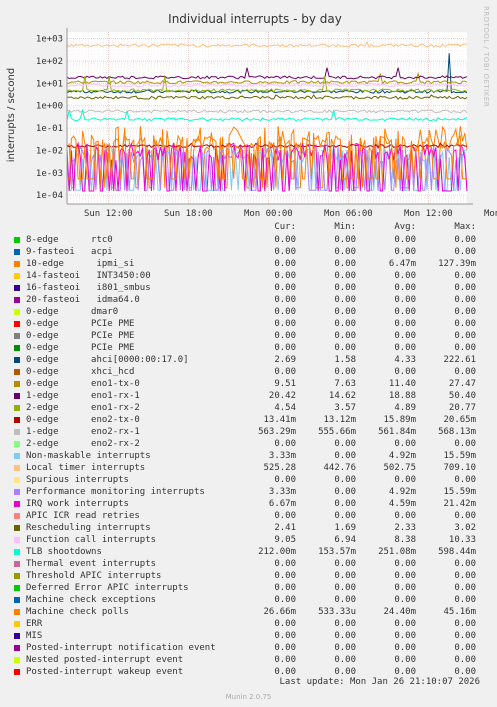 The width and height of the screenshot is (497, 707). Describe the element at coordinates (285, 408) in the screenshot. I see `legend-value-cur: 4.54` at that location.